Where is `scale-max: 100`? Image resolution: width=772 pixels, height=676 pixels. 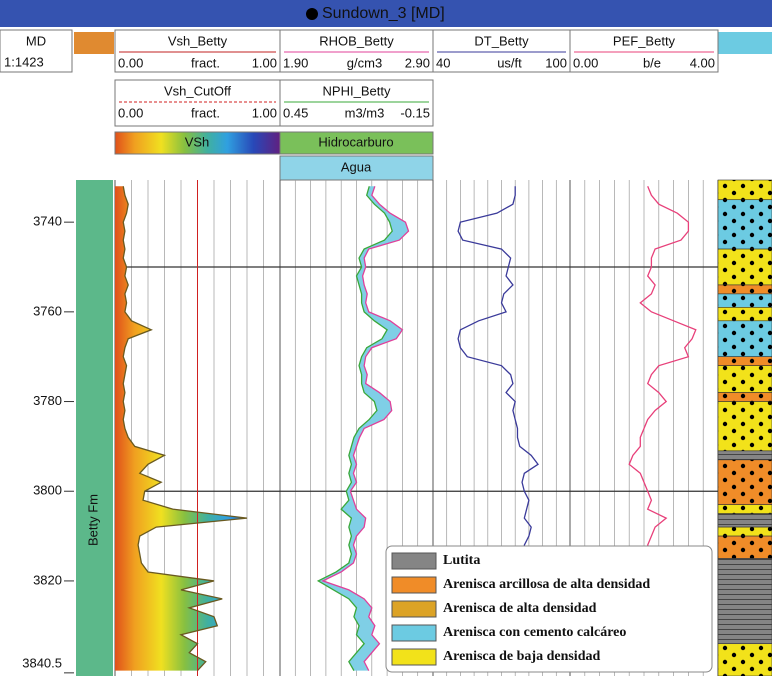 scale-max: 100 is located at coordinates (556, 62).